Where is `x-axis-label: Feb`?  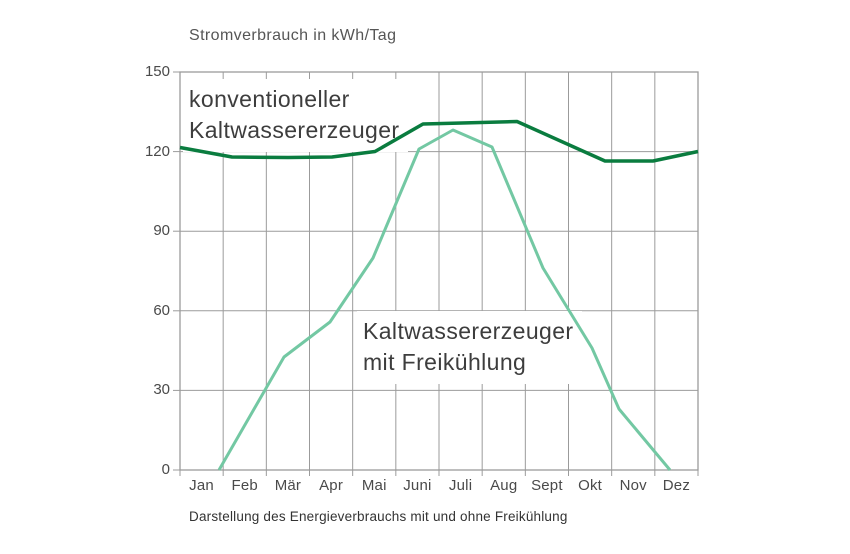
x-axis-label: Feb is located at coordinates (244, 485).